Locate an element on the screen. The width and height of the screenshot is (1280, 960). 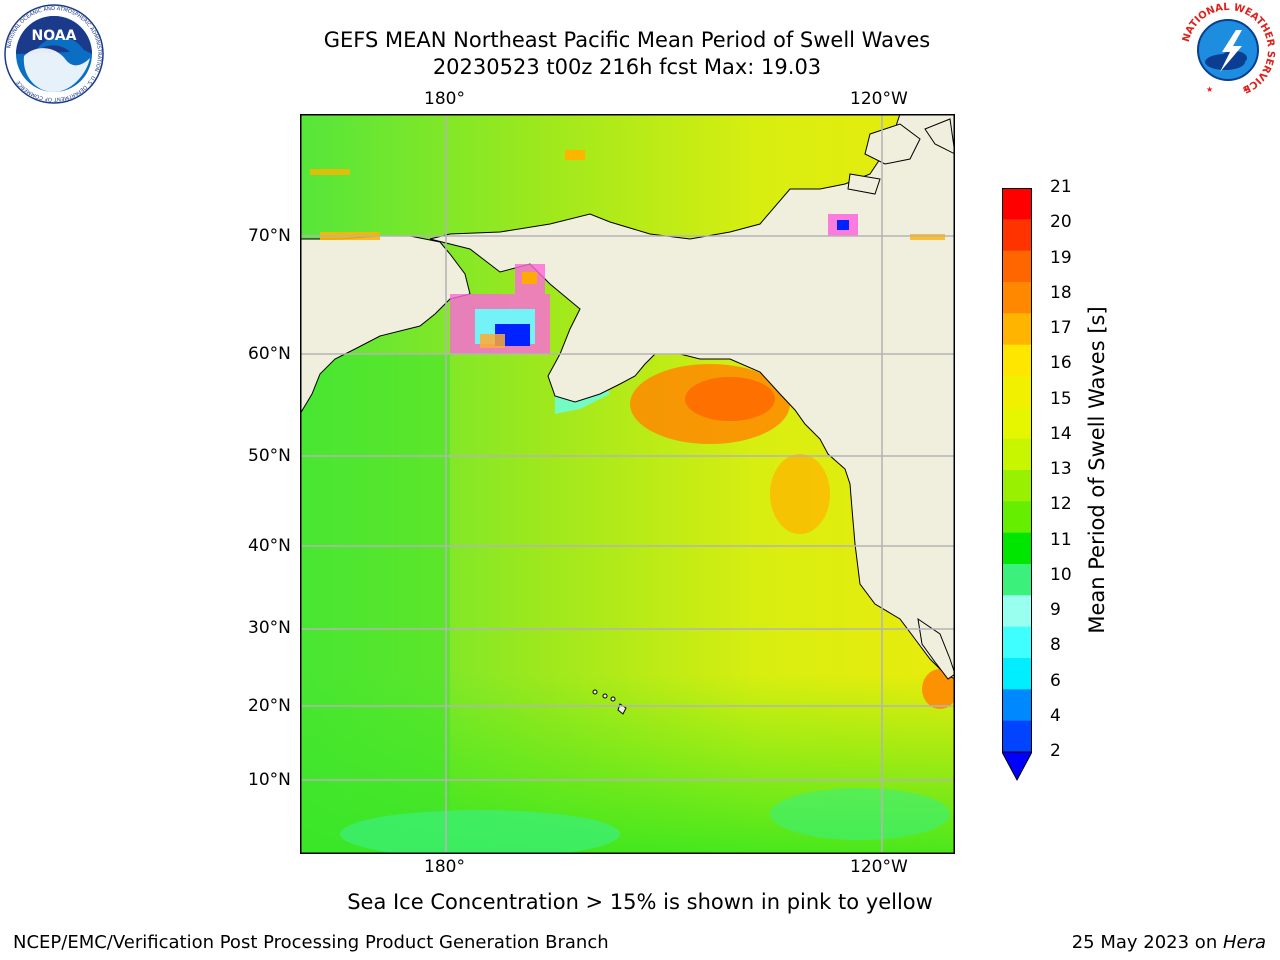
land-baja is located at coordinates (936, 648).